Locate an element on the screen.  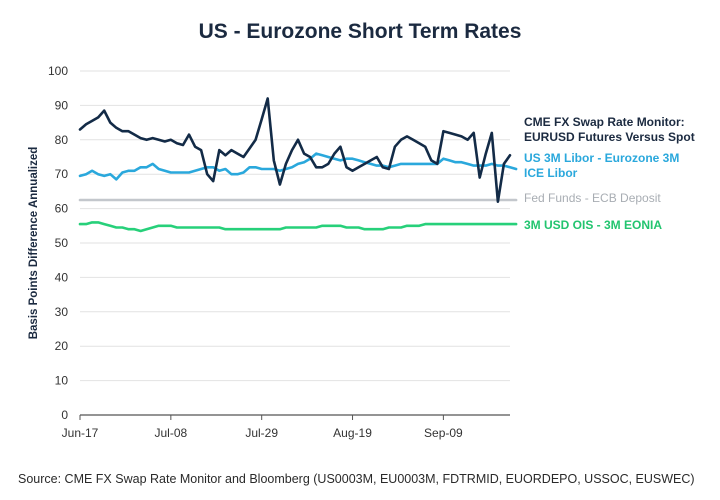
legend-entry: 3M USD OIS - 3M EONIA is located at coordinates (593, 225).